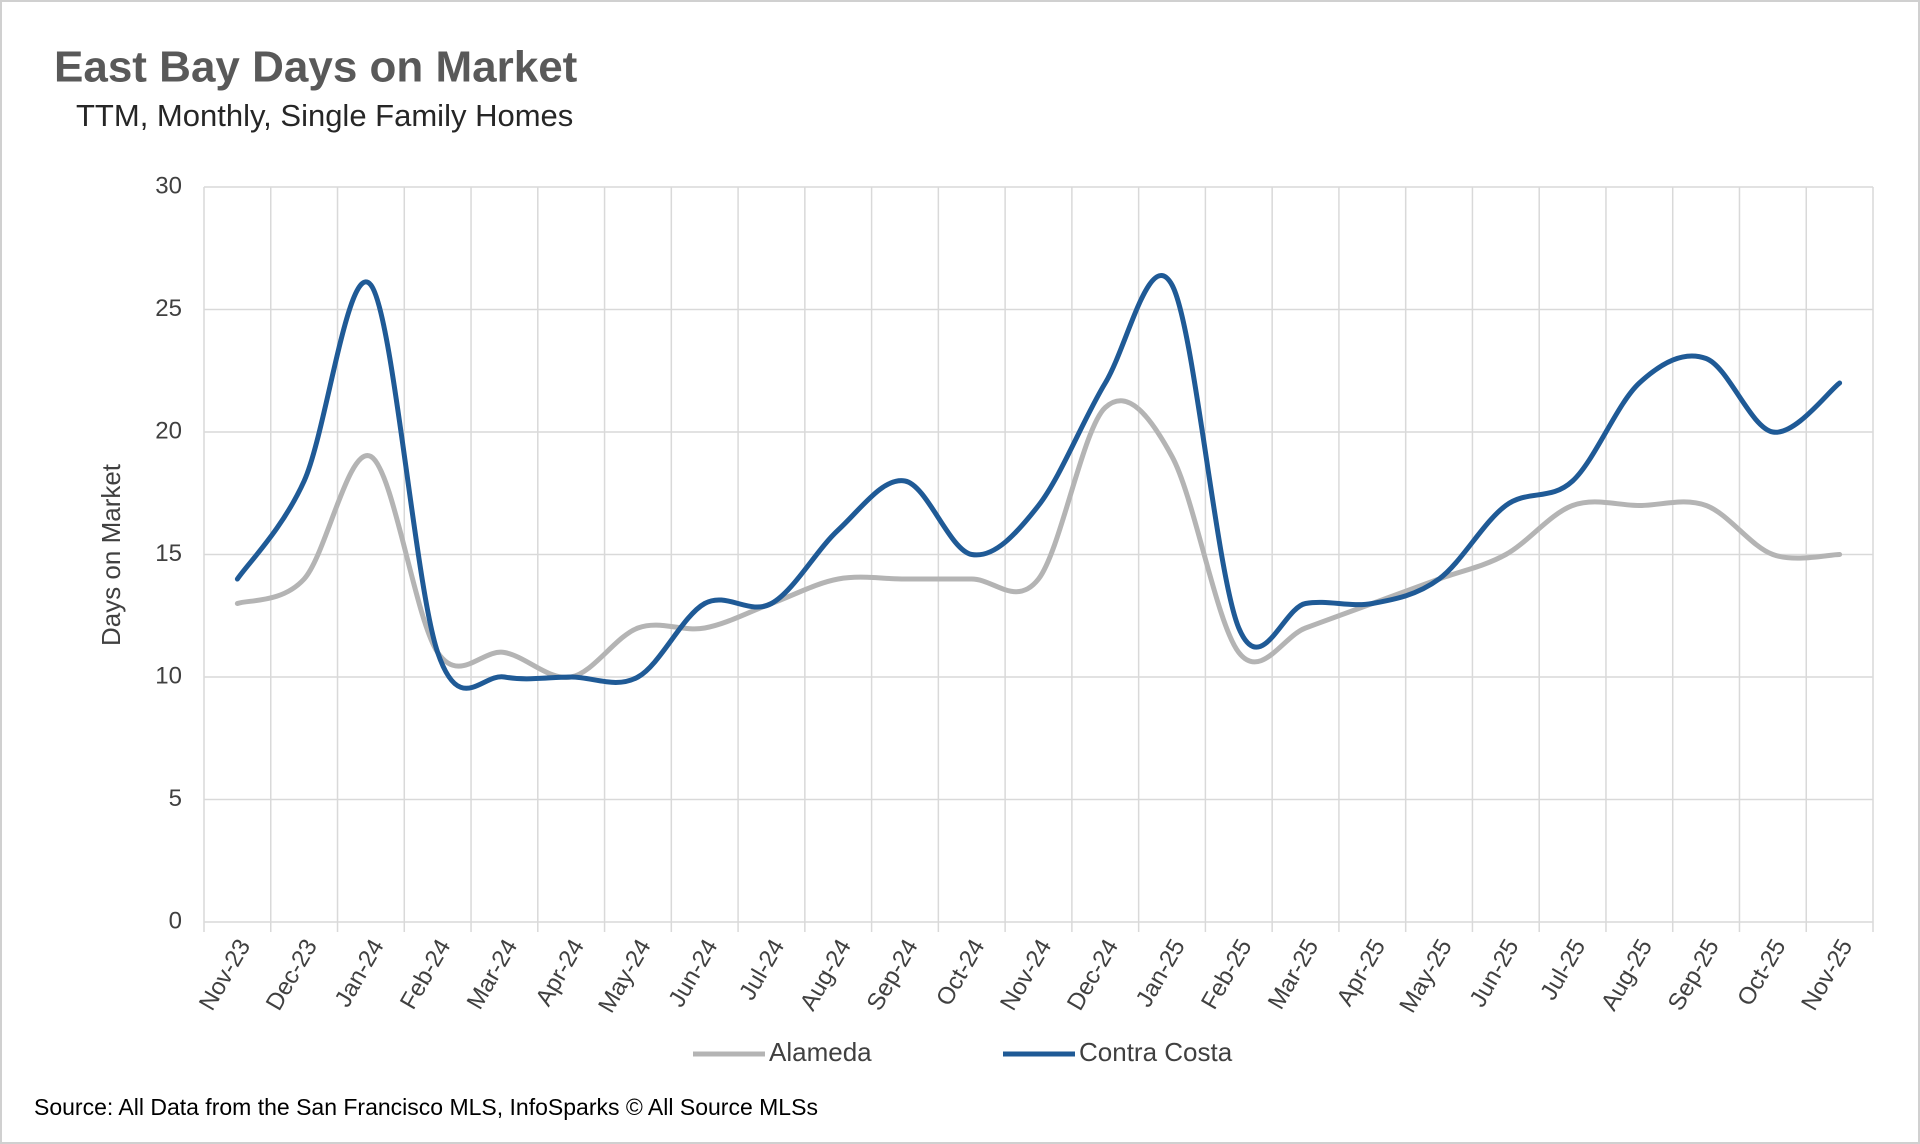  What do you see at coordinates (168, 553) in the screenshot?
I see `y-tick-label: 15` at bounding box center [168, 553].